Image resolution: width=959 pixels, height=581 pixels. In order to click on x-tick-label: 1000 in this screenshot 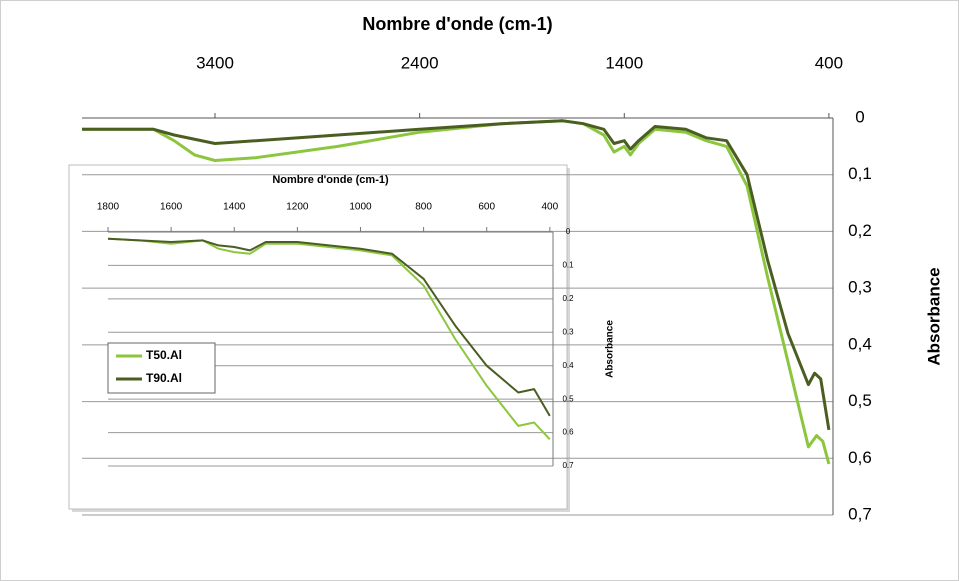, I will do `click(360, 207)`.